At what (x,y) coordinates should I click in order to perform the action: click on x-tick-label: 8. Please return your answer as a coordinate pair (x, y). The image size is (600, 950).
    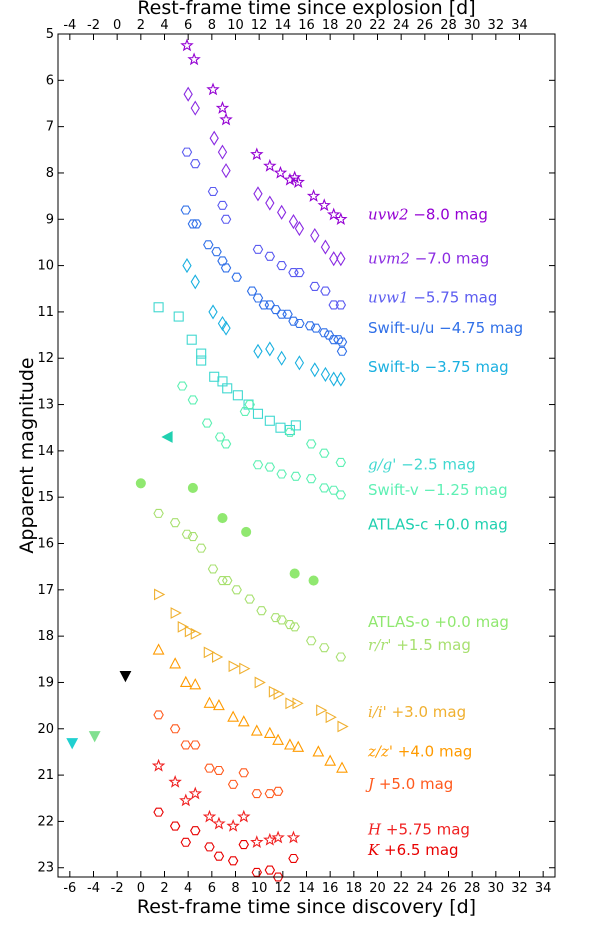
    Looking at the image, I should click on (235, 888).